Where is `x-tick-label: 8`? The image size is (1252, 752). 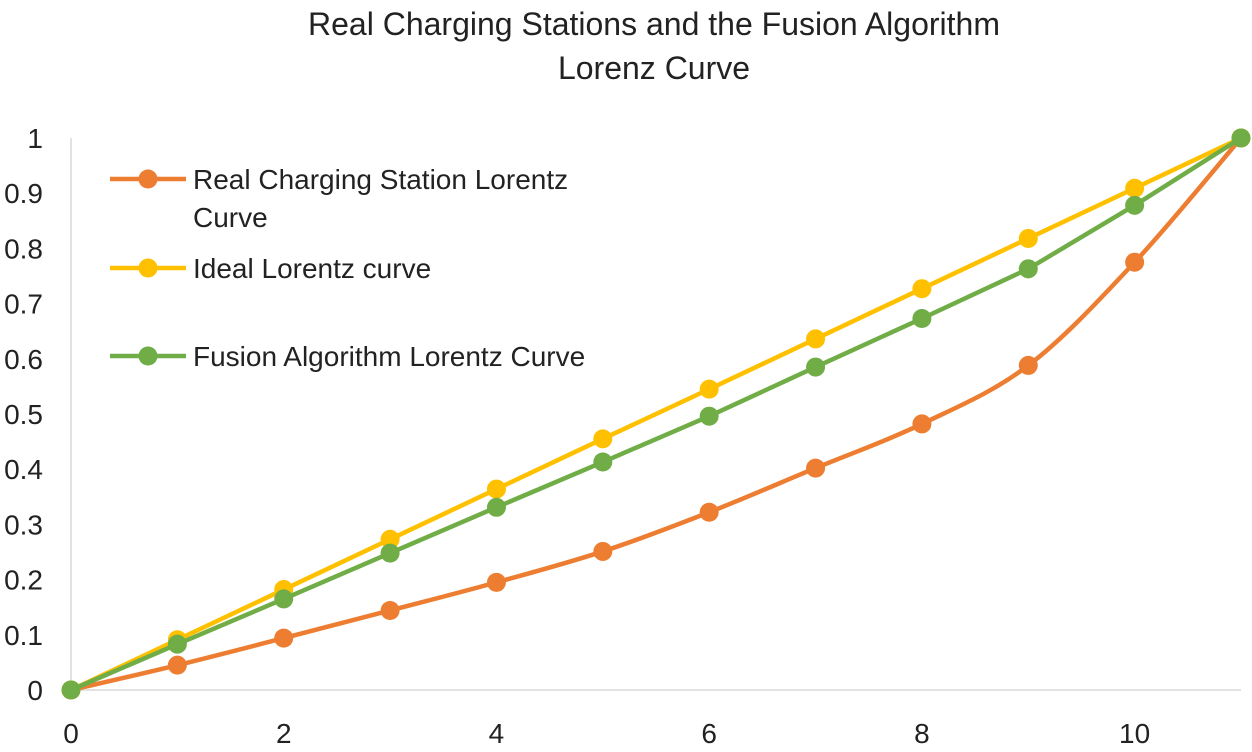
x-tick-label: 8 is located at coordinates (922, 733).